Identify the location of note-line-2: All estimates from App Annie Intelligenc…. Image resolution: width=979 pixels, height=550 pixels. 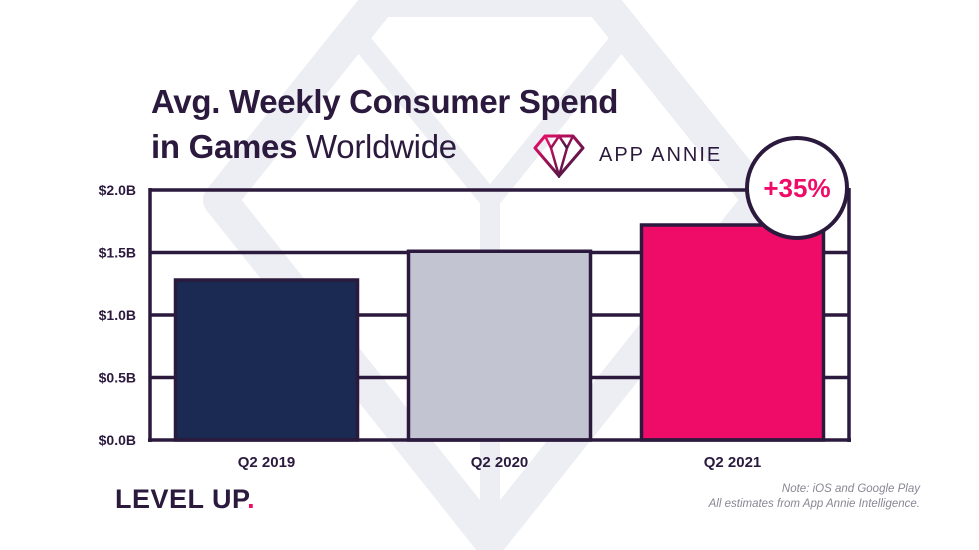
(814, 504).